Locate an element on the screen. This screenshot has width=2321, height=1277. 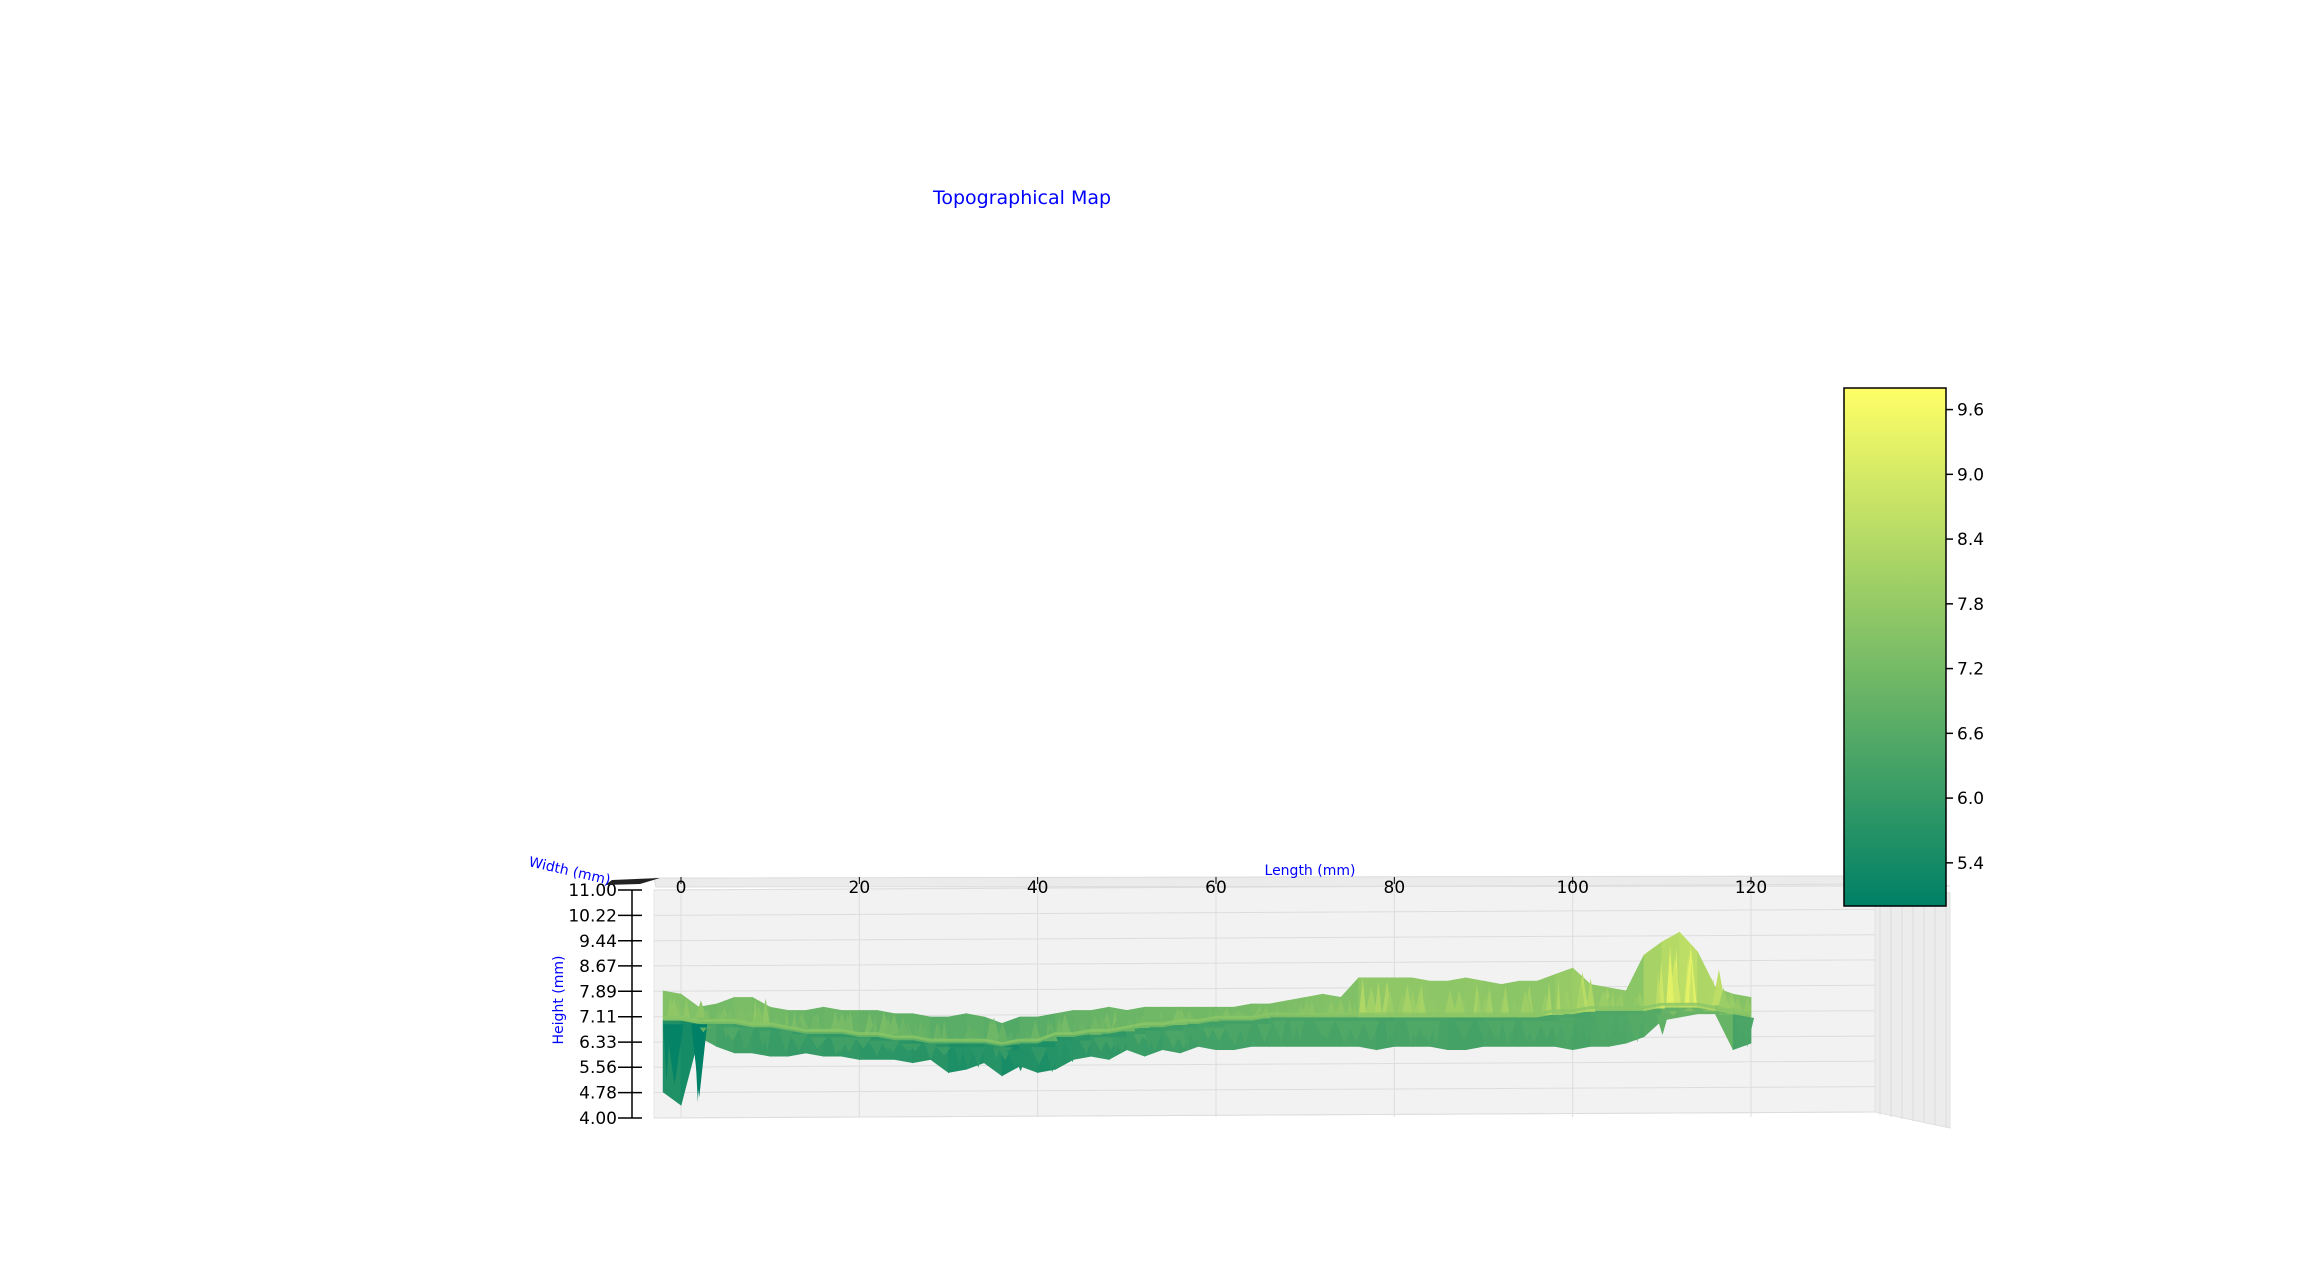
surface-mid-ridge is located at coordinates (1207, 1023).